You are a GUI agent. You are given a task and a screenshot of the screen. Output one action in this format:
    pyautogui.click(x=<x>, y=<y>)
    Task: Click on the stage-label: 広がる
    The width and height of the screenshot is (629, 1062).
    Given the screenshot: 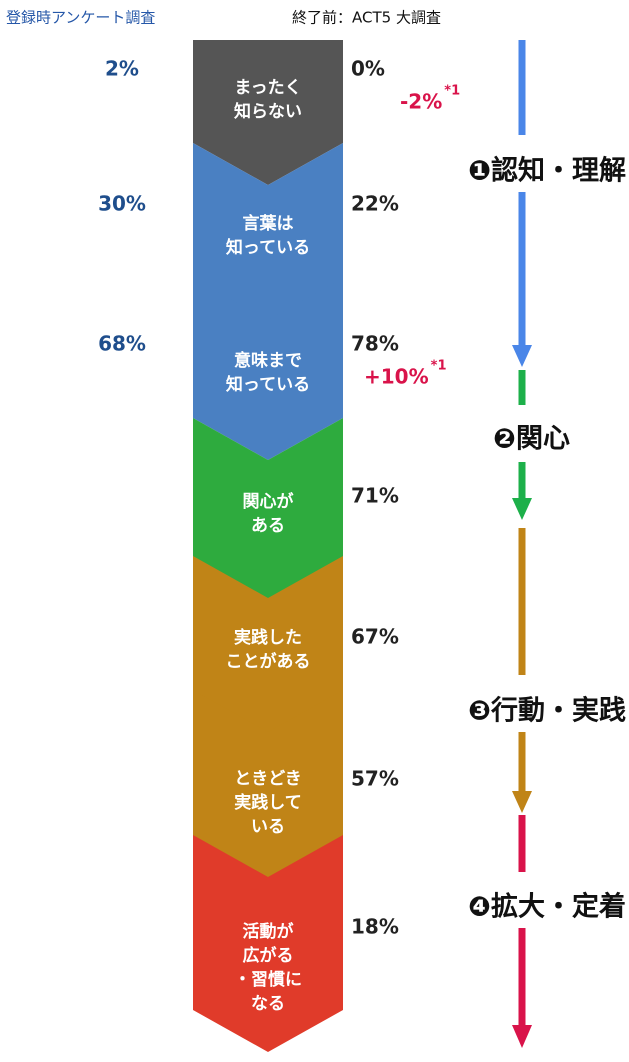 What is the action you would take?
    pyautogui.click(x=268, y=955)
    